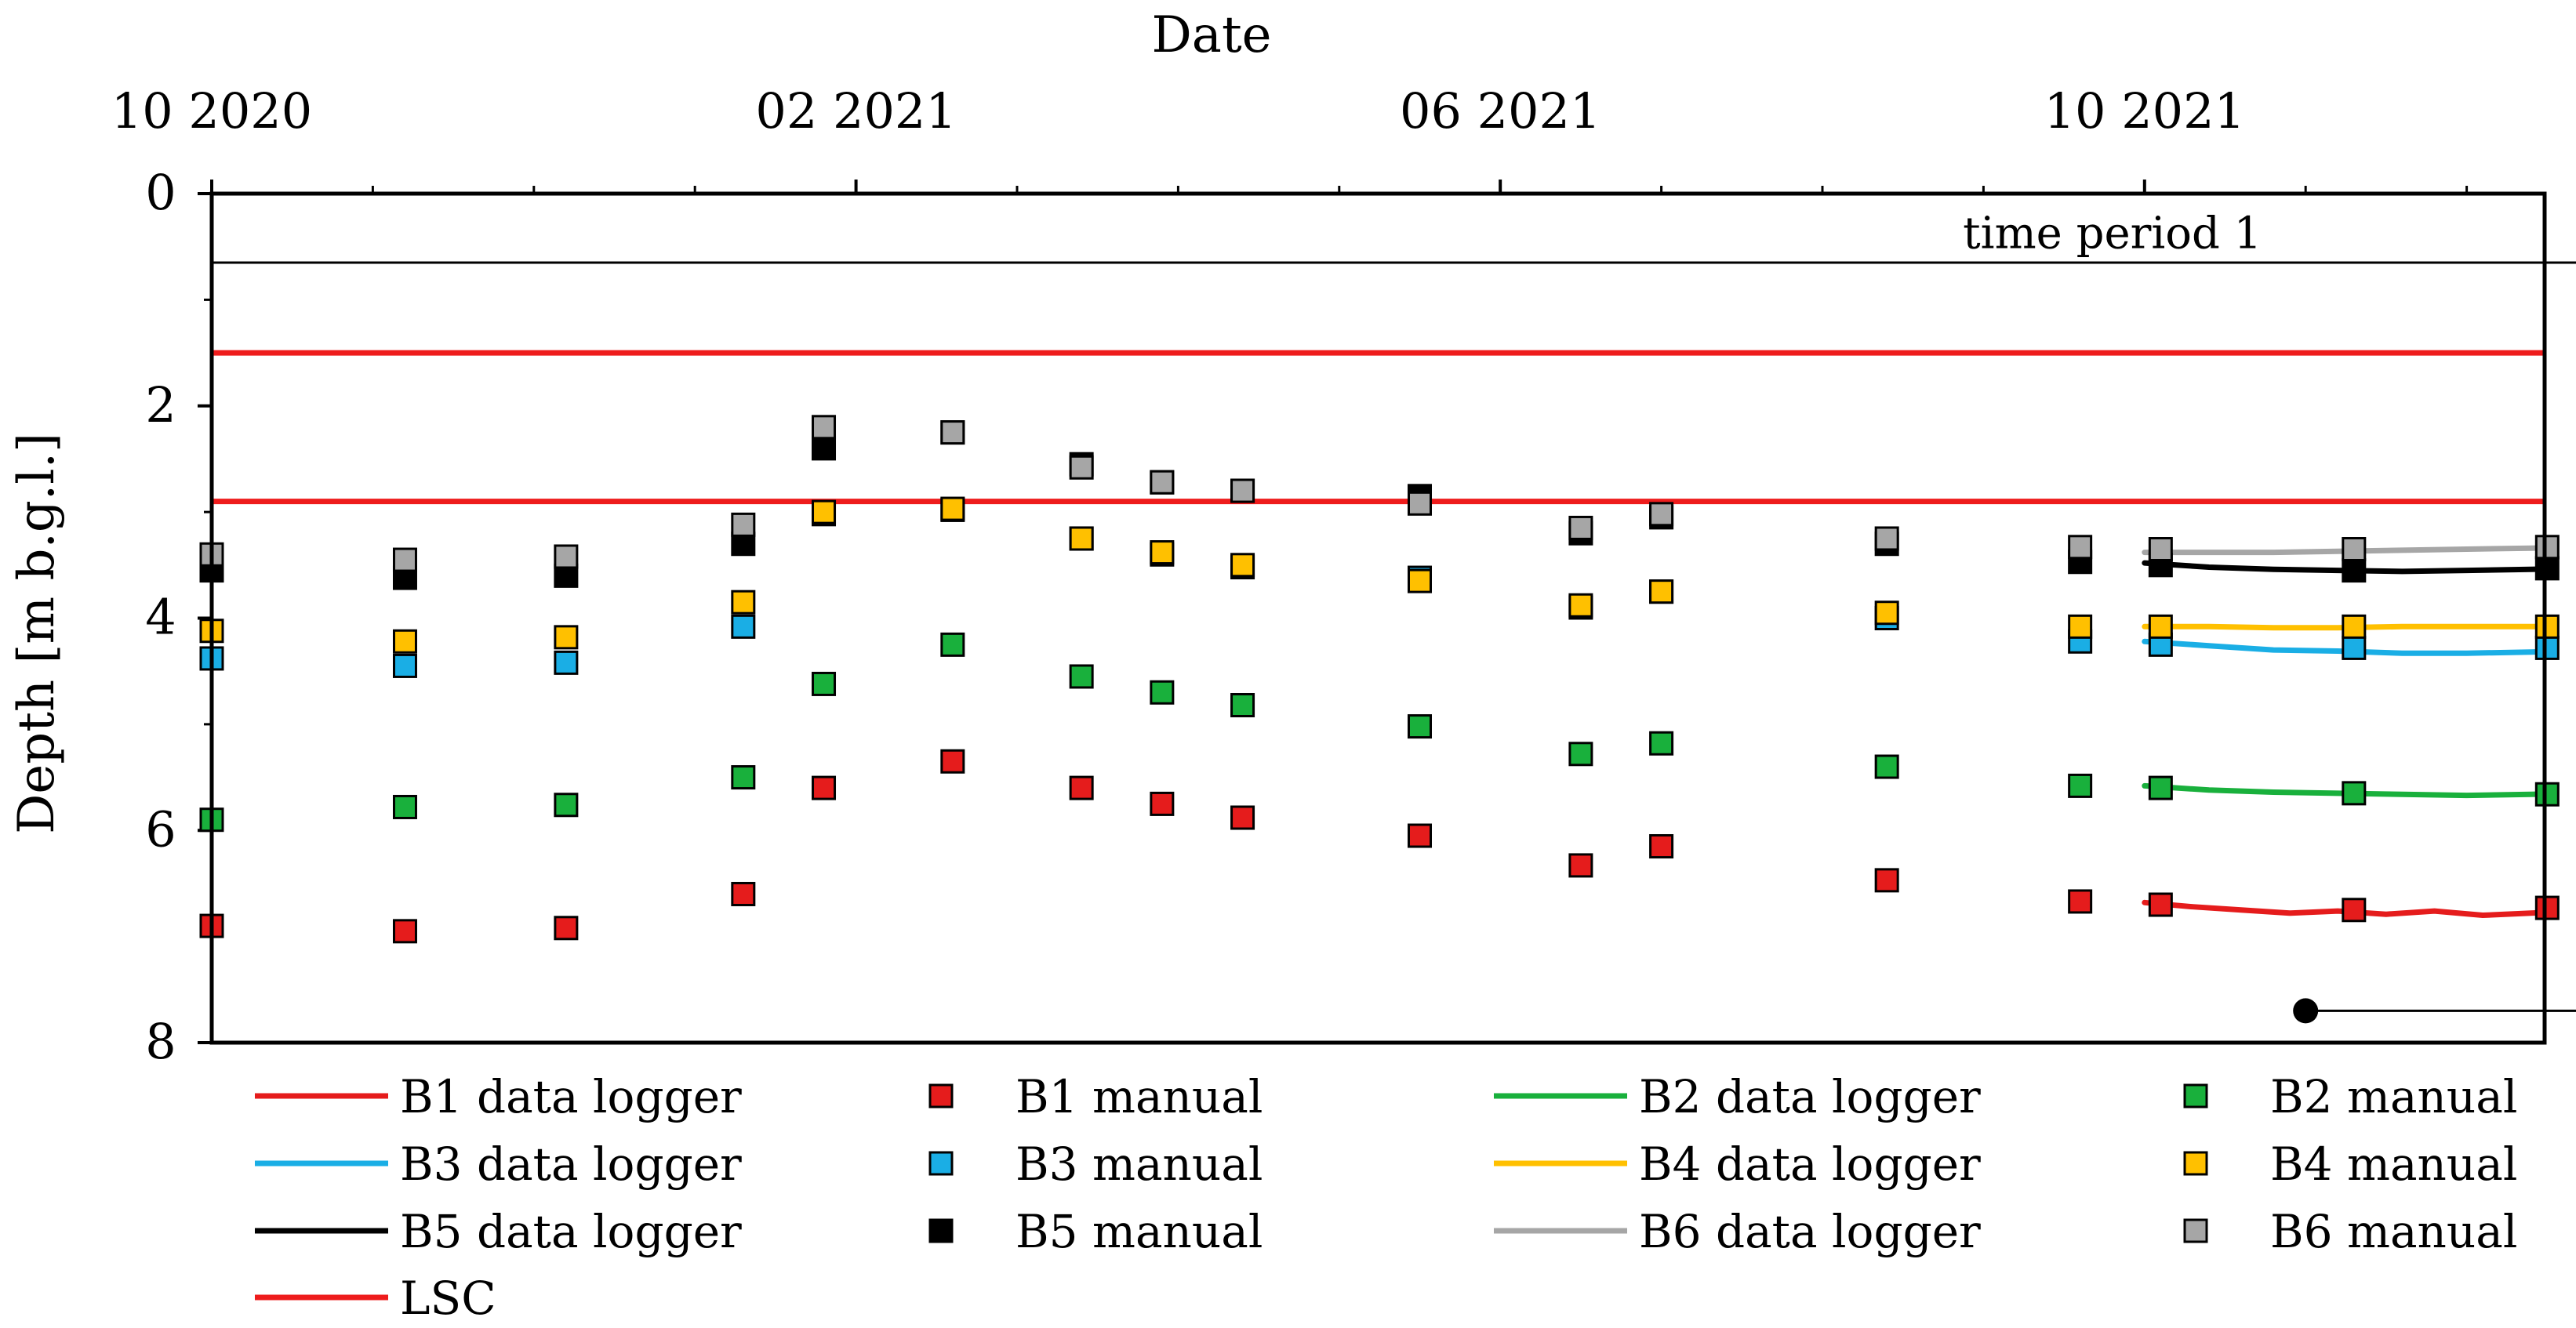  I want to click on legend-label: B4 data logger, so click(1810, 1164).